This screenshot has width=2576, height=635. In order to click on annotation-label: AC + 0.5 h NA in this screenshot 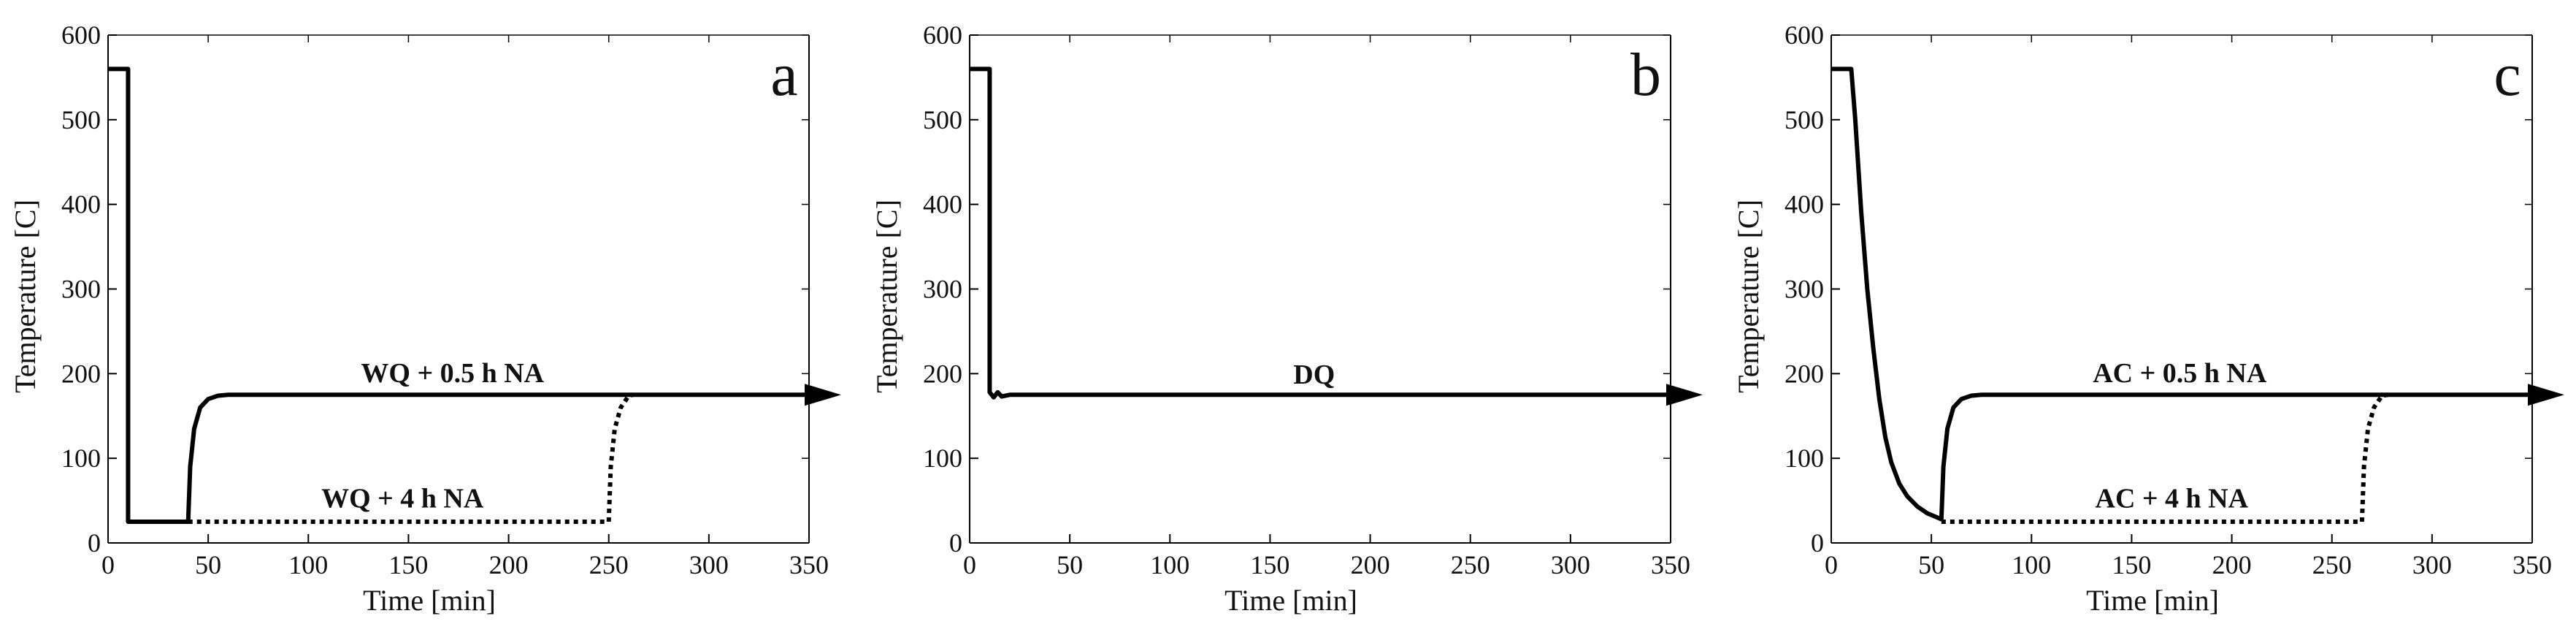, I will do `click(2180, 373)`.